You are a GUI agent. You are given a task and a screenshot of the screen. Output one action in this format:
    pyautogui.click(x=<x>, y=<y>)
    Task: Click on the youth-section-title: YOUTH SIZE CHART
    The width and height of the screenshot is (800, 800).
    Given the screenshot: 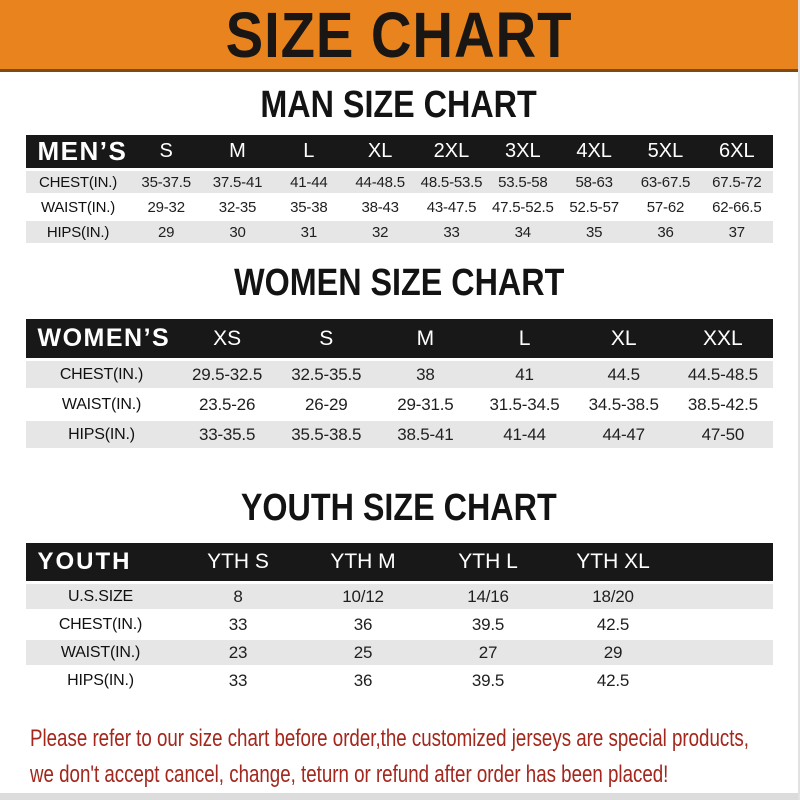 What is the action you would take?
    pyautogui.click(x=399, y=508)
    